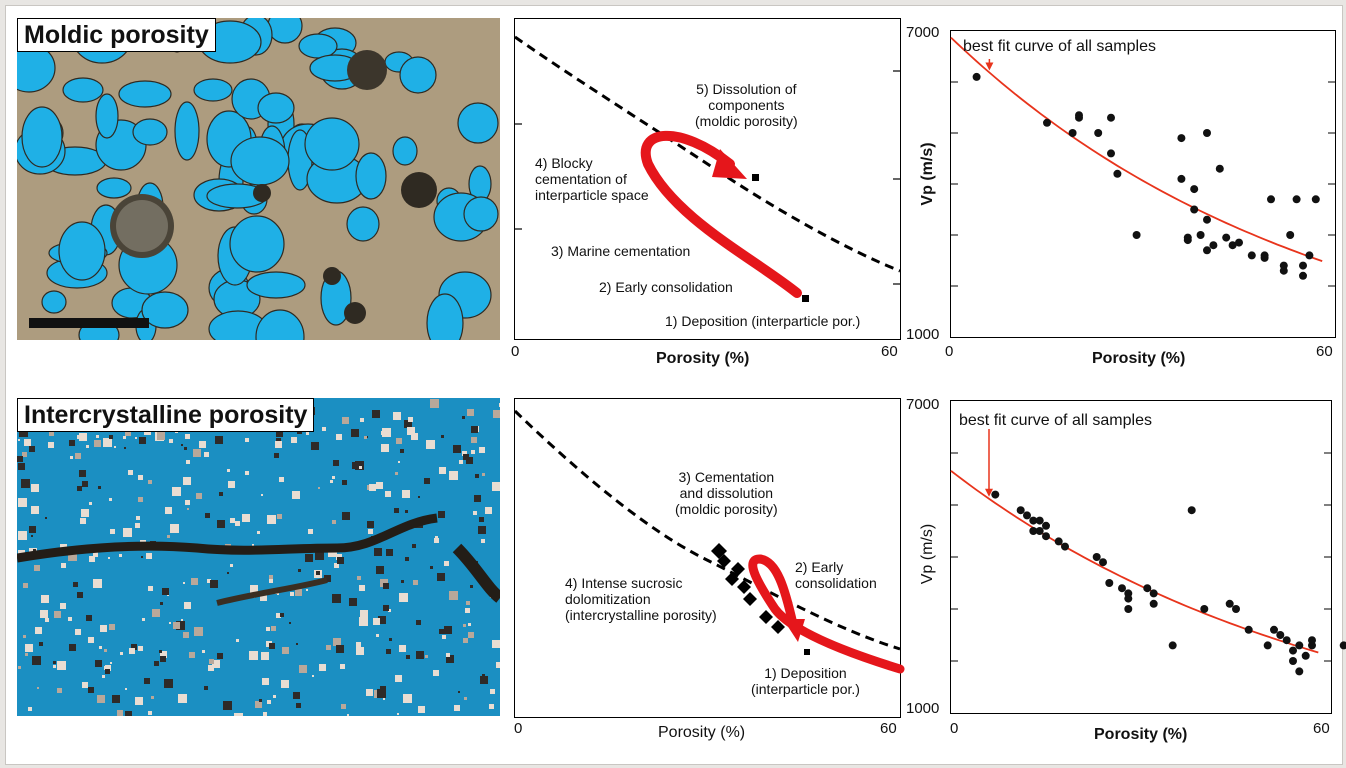 Image resolution: width=1346 pixels, height=768 pixels. I want to click on bottom-scatter-plot: best fit curve of all samples, so click(1148, 557).